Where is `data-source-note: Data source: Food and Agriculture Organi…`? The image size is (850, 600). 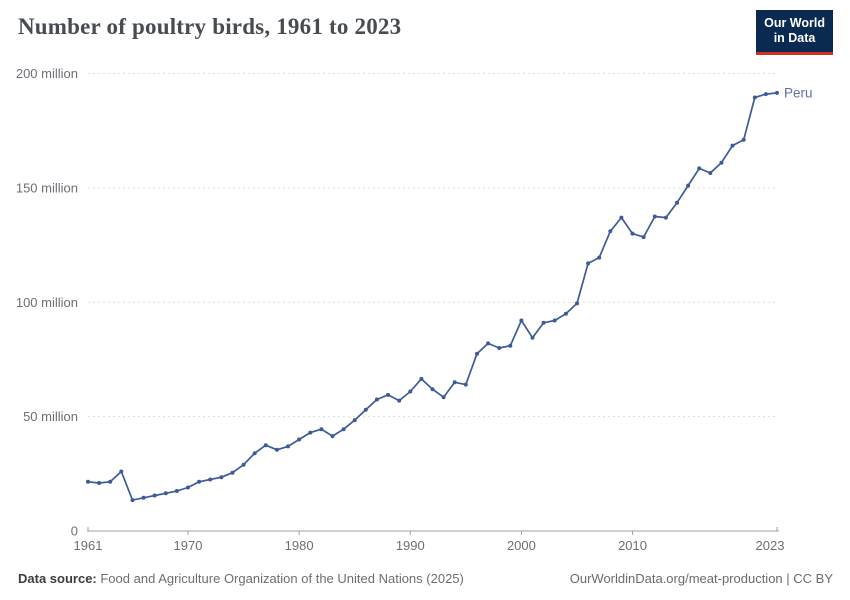
data-source-note: Data source: Food and Agriculture Organi… is located at coordinates (241, 578).